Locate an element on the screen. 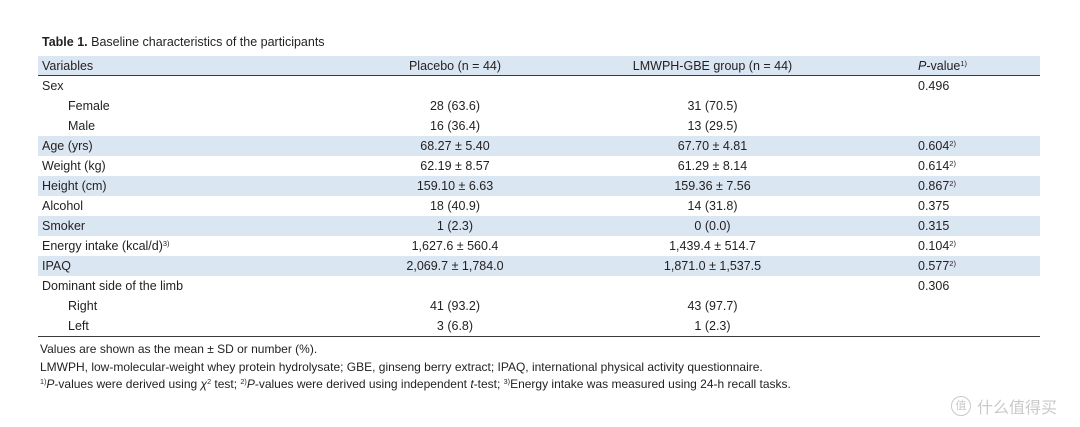 The image size is (1080, 427). p-value-cell: 0.5772) is located at coordinates (937, 266).